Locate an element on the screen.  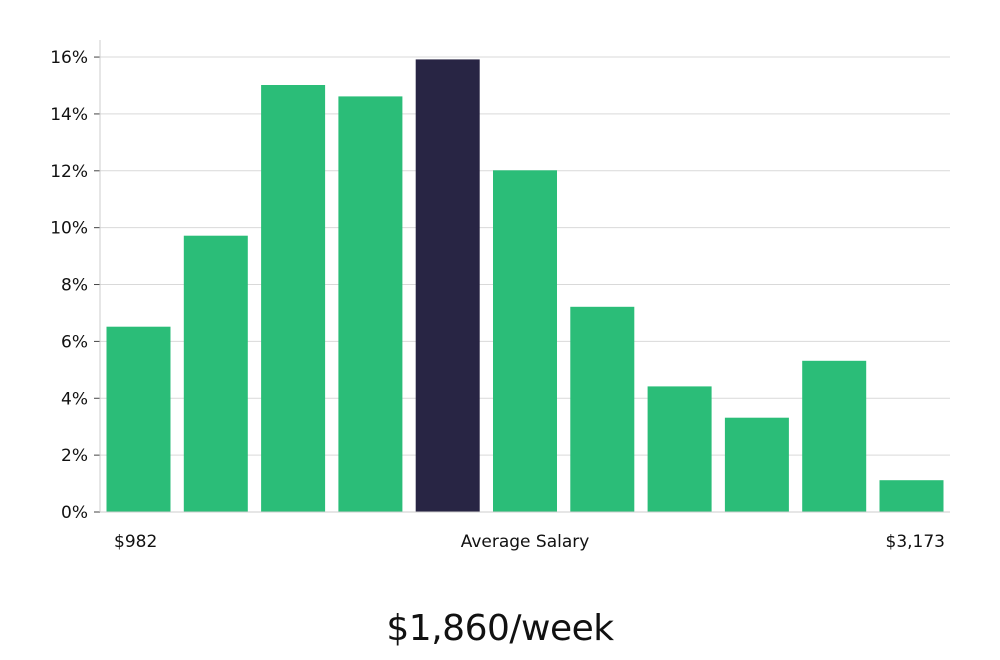
salary-headline: $1,860/week is located at coordinates (500, 628).